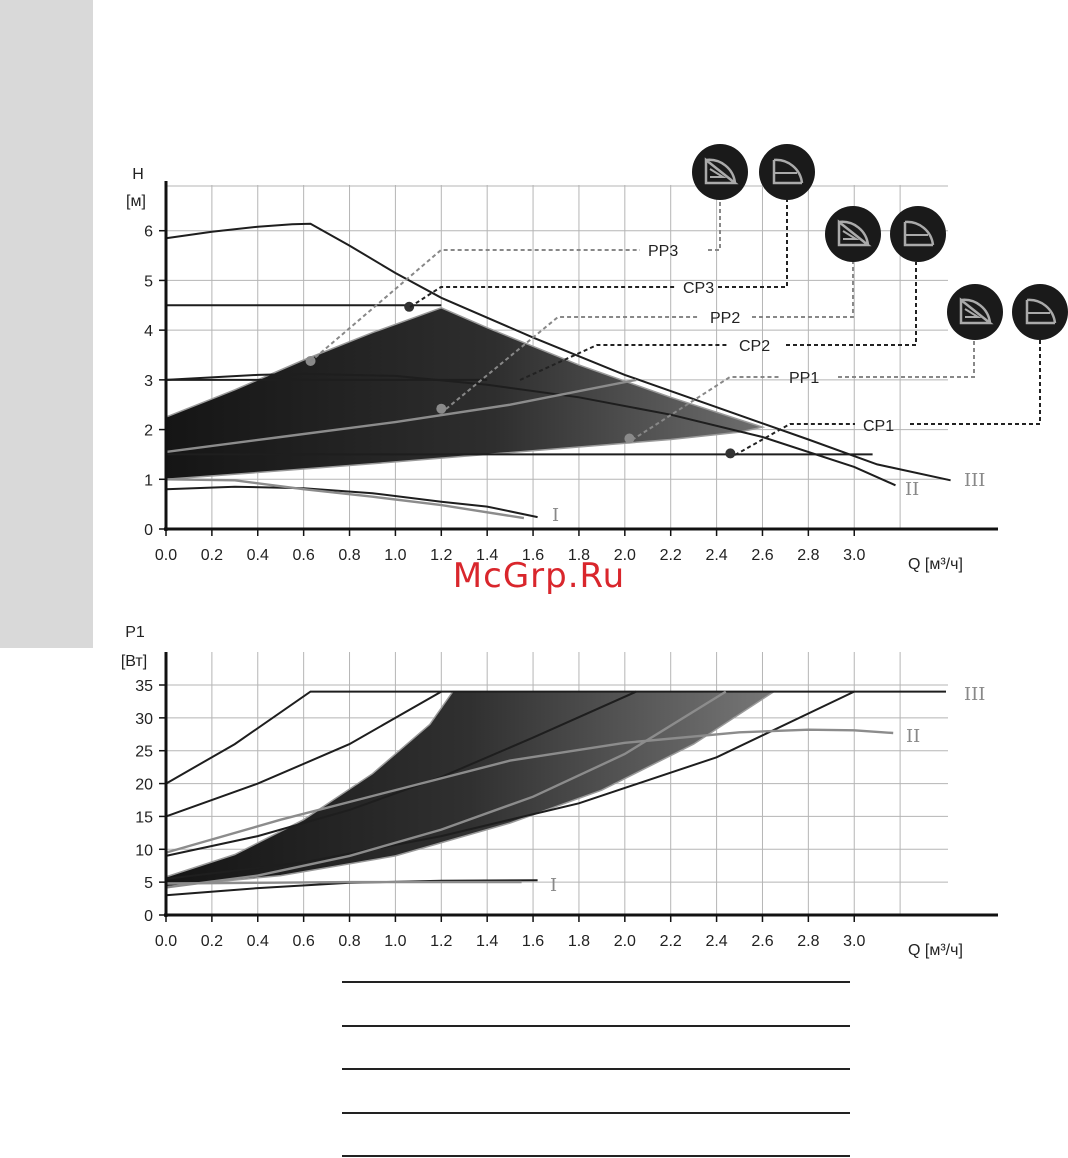 The width and height of the screenshot is (1068, 1158). I want to click on y-tick-label: 3, so click(148, 381).